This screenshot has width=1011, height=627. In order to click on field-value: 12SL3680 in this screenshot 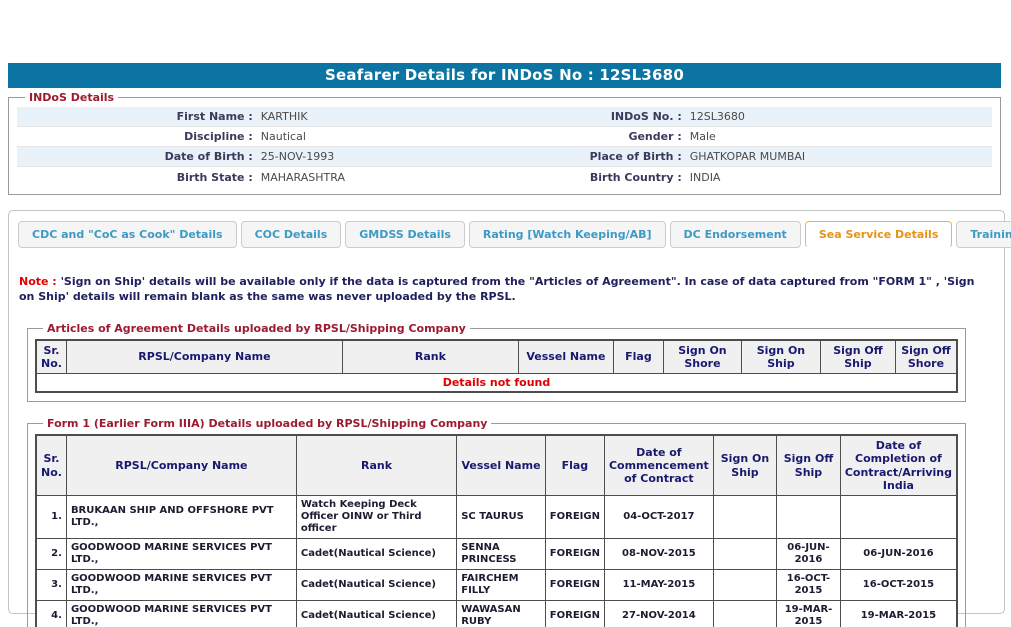, I will do `click(717, 116)`.